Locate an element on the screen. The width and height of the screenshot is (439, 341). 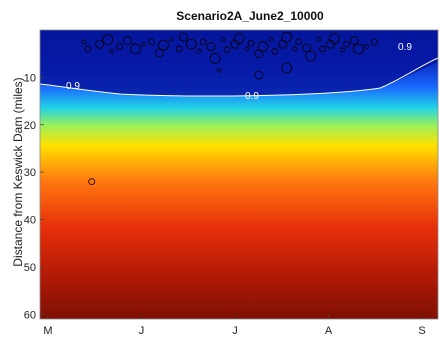
y-tick-label: 30 is located at coordinates (30, 173).